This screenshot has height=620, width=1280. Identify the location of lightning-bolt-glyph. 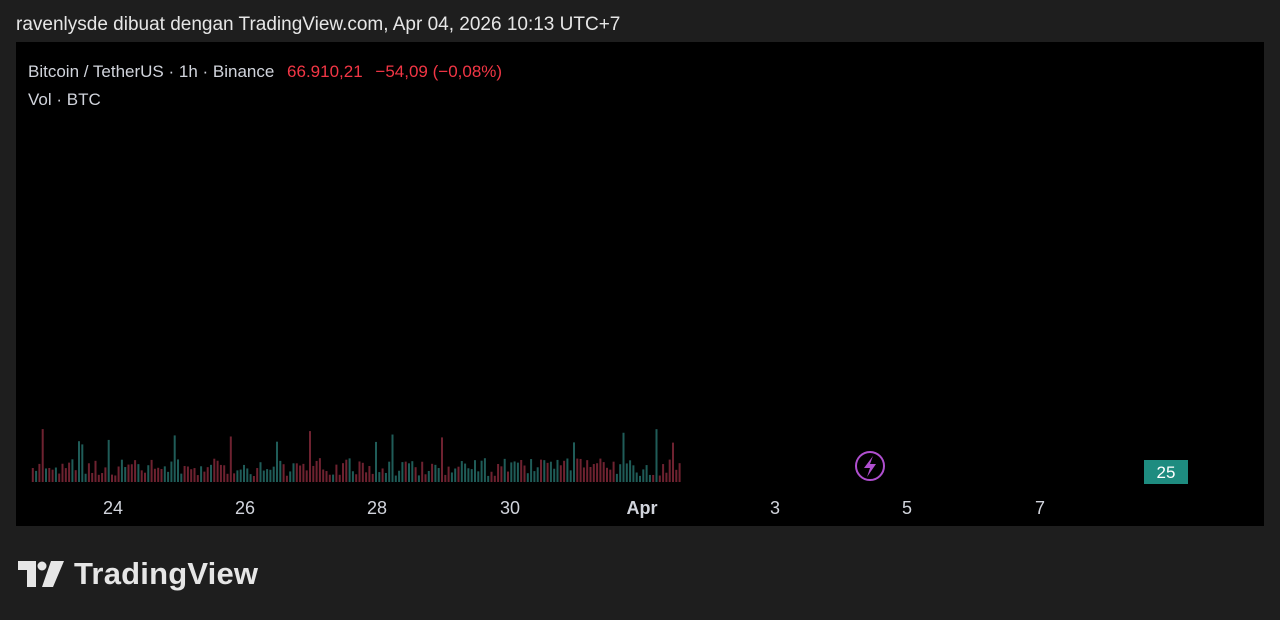
(870, 466).